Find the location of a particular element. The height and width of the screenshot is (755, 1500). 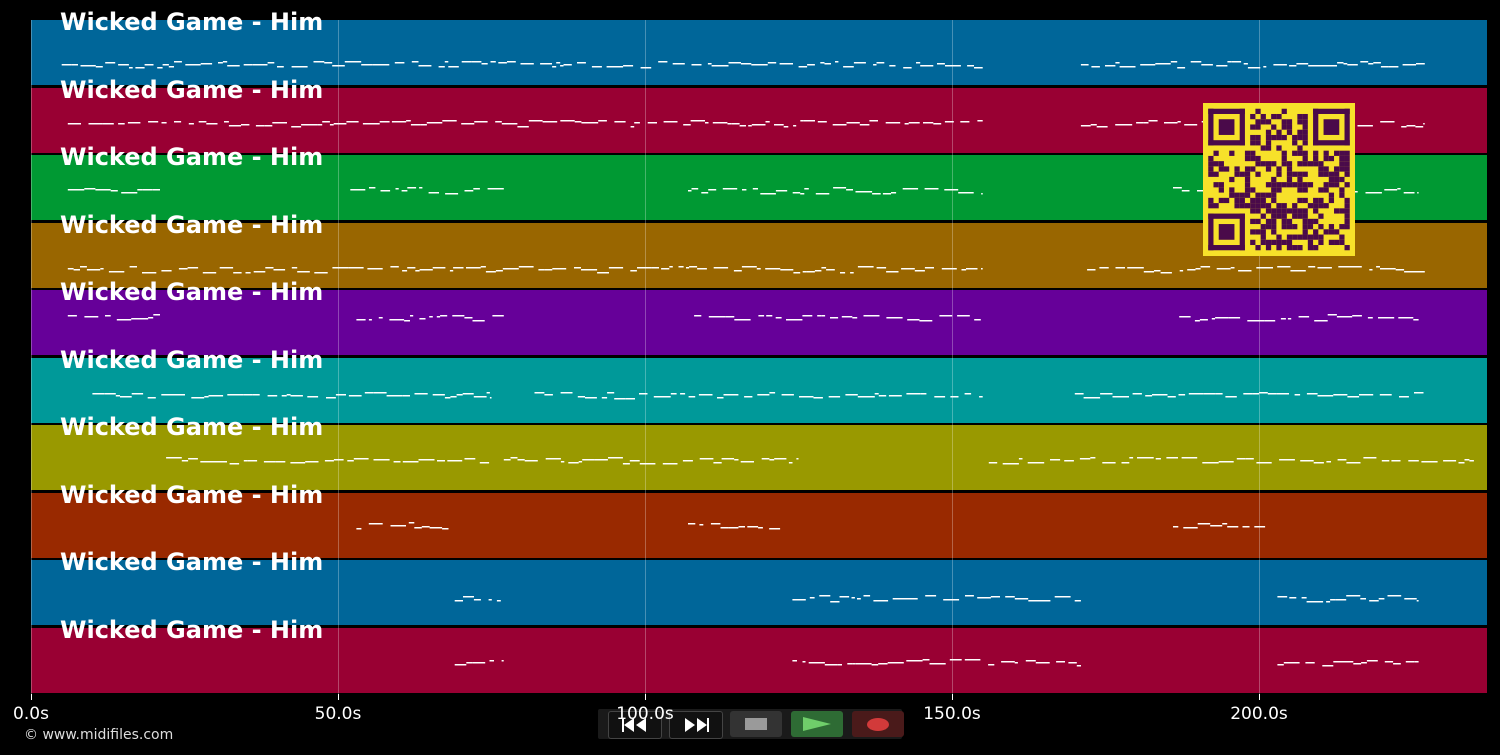

qr-code-icon is located at coordinates (1279, 179).